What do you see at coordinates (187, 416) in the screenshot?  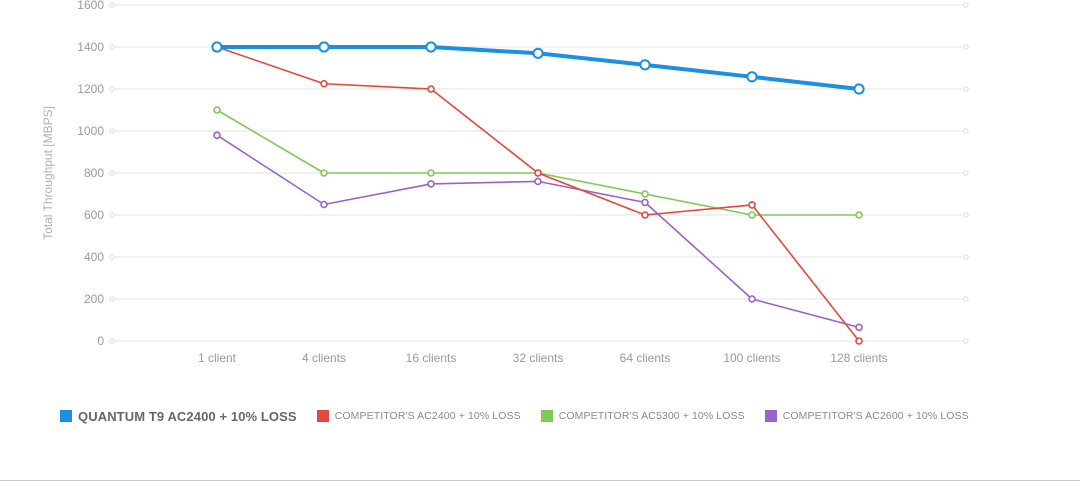 I see `legend-label: QUANTUM T9 AC2400 + 10% LOSS` at bounding box center [187, 416].